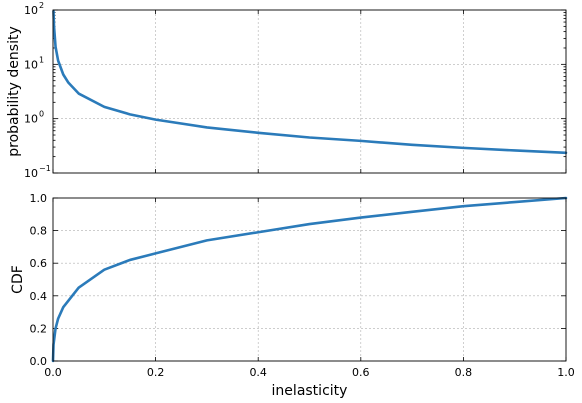  What do you see at coordinates (41, 114) in the screenshot?
I see `y-tick-exponent: 0` at bounding box center [41, 114].